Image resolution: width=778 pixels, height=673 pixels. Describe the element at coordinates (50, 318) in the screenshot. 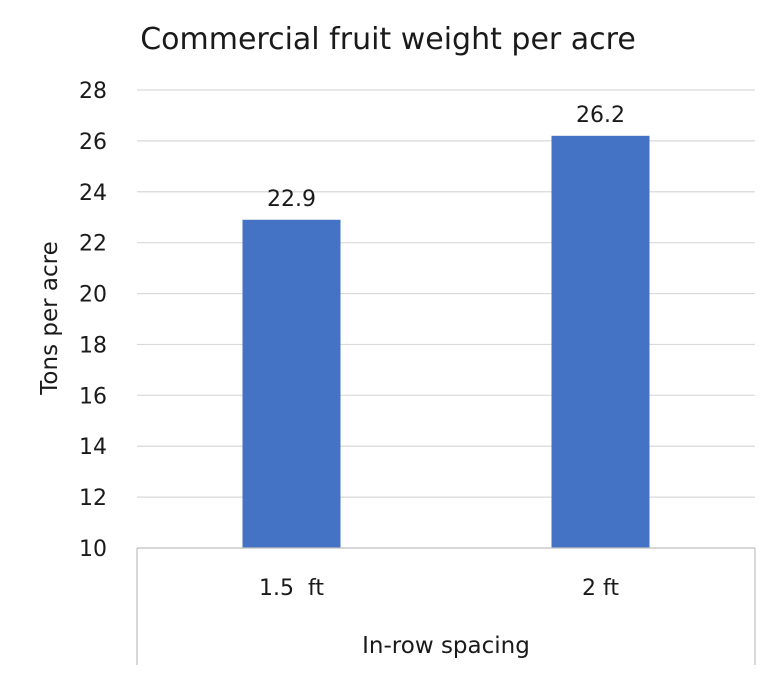

I see `y-axis-title: Tons per acre` at that location.